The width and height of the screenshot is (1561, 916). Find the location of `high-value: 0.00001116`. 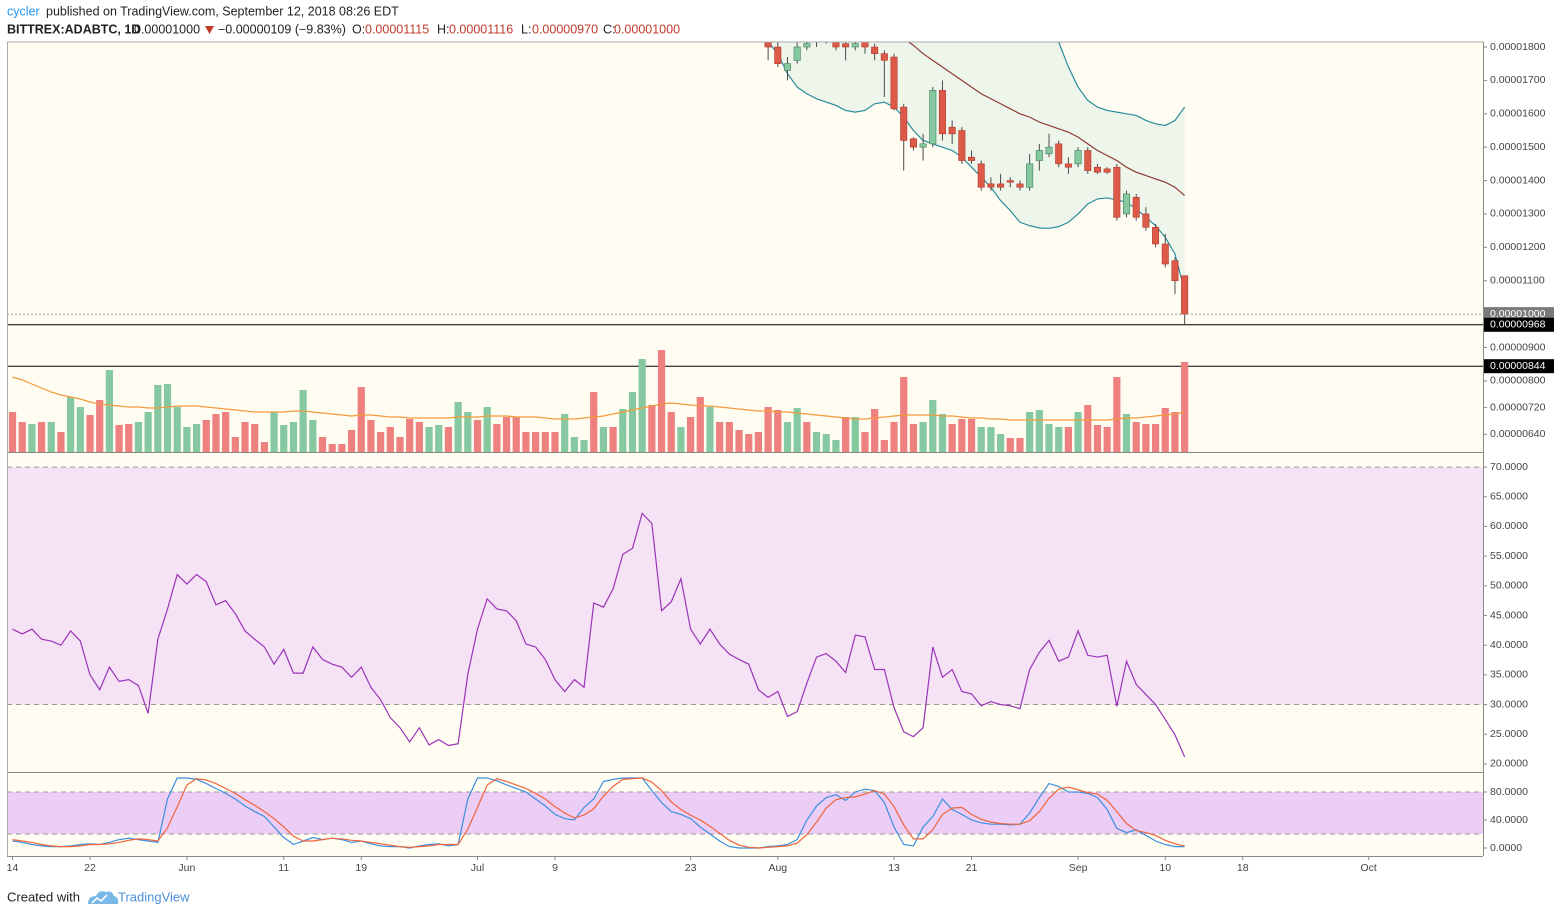

high-value: 0.00001116 is located at coordinates (481, 29).